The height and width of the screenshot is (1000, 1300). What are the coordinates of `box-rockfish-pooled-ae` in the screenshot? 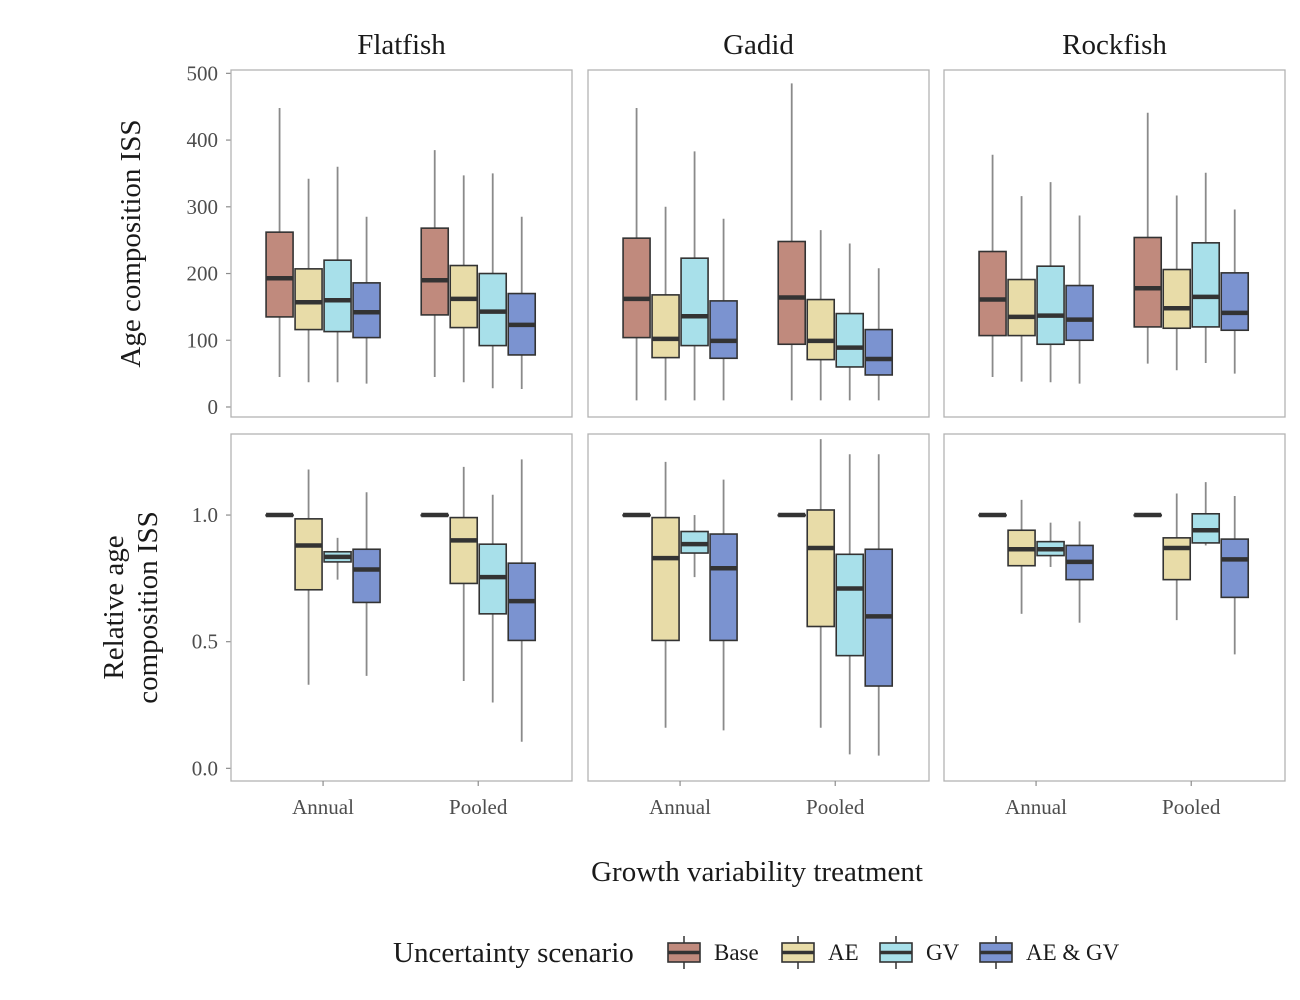 It's located at (1177, 283).